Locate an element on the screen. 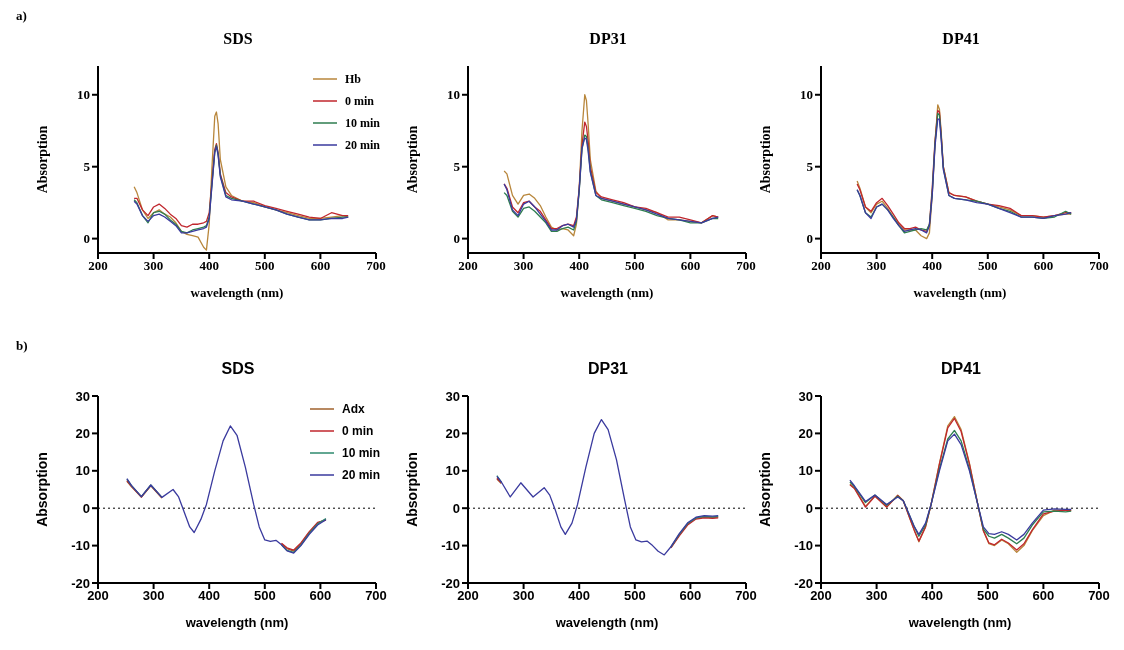 The height and width of the screenshot is (650, 1124). legend-label: Adx is located at coordinates (353, 409).